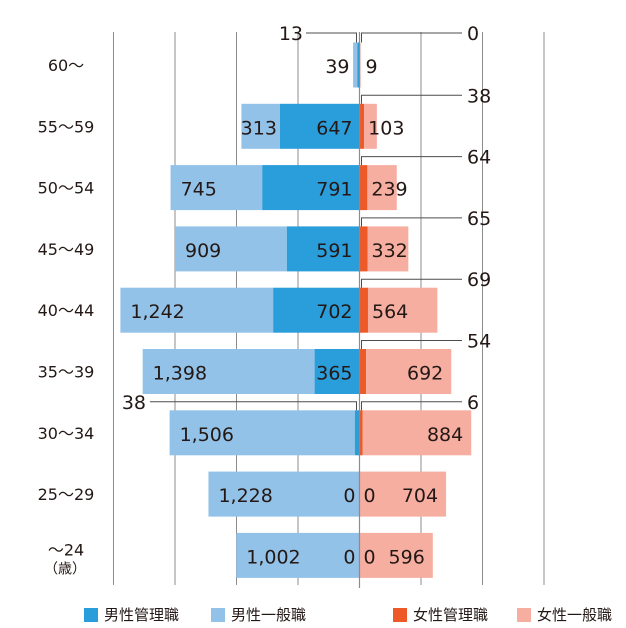 This screenshot has width=626, height=628. I want to click on label-male-manager-0: 13, so click(291, 34).